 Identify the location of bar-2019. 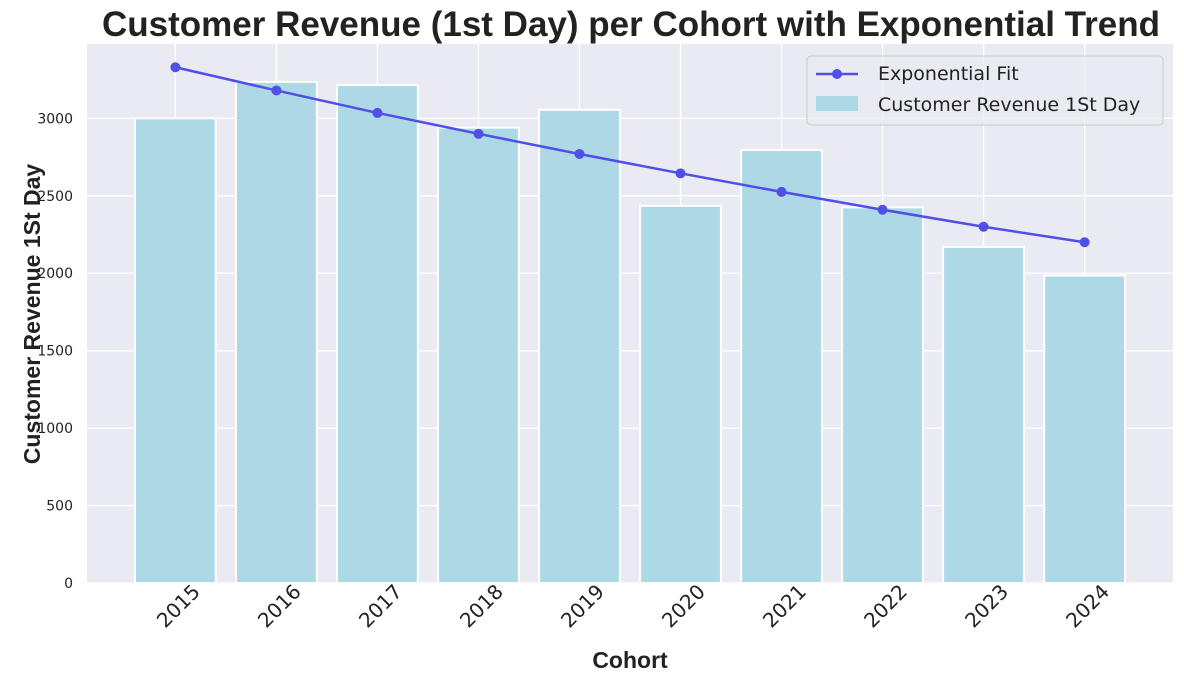
(579, 346).